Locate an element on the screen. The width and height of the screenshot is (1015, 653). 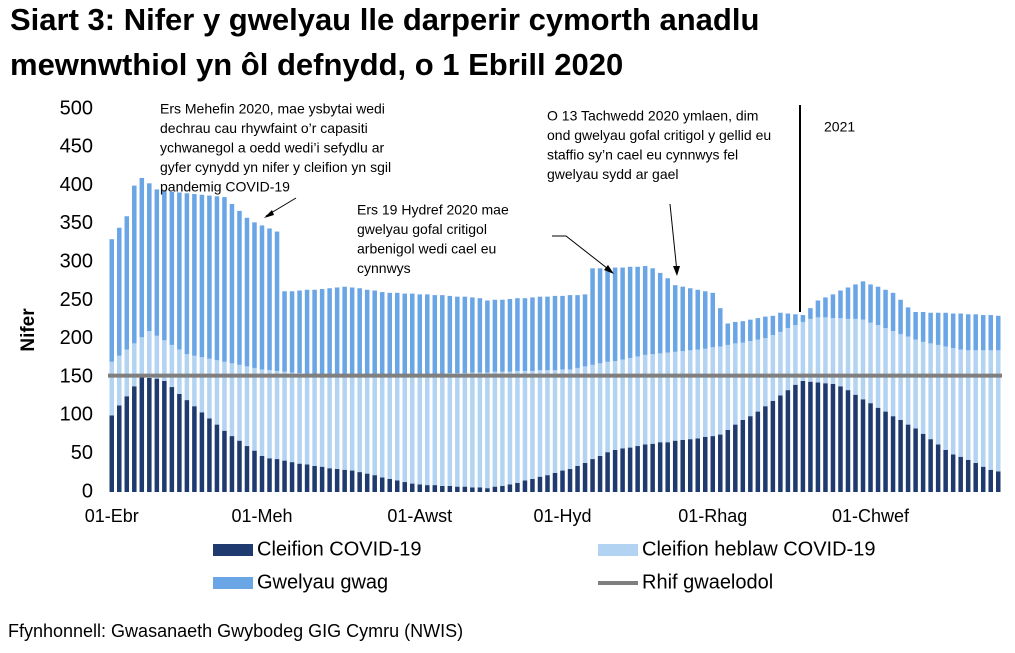
y-tick-label: 50 is located at coordinates (82, 453).